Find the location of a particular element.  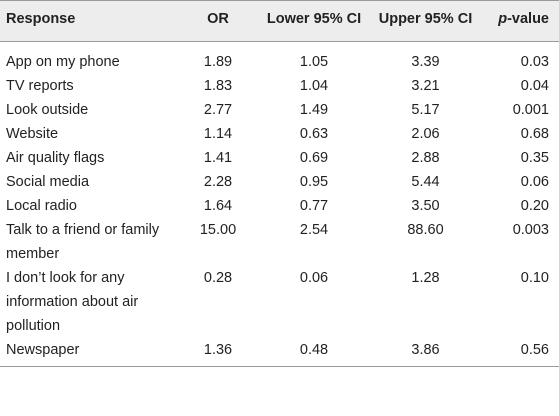

cell-p-value: 0.68 is located at coordinates (534, 134).